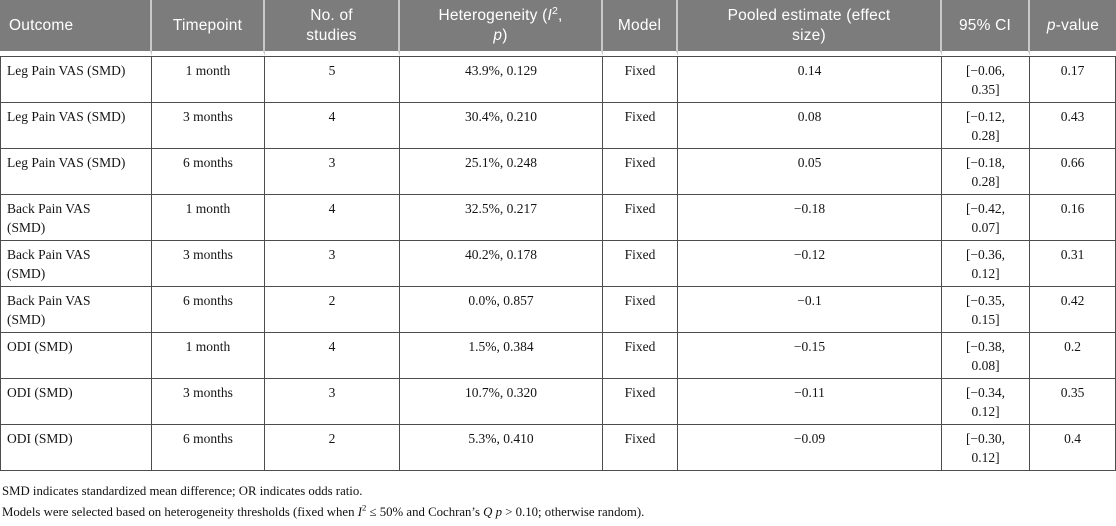 Image resolution: width=1116 pixels, height=526 pixels. I want to click on cell-pooled: 0.14, so click(810, 79).